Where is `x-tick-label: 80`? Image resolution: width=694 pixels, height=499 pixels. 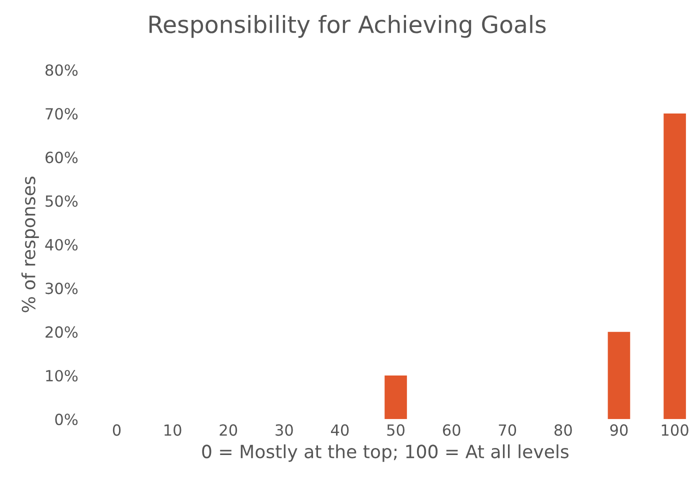 x-tick-label: 80 is located at coordinates (563, 430).